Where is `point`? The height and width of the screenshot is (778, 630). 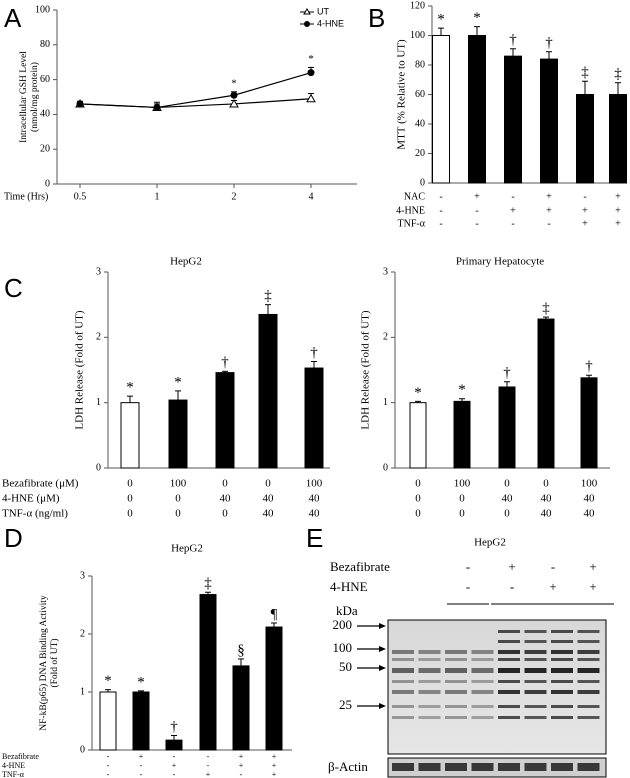 point is located at coordinates (311, 98).